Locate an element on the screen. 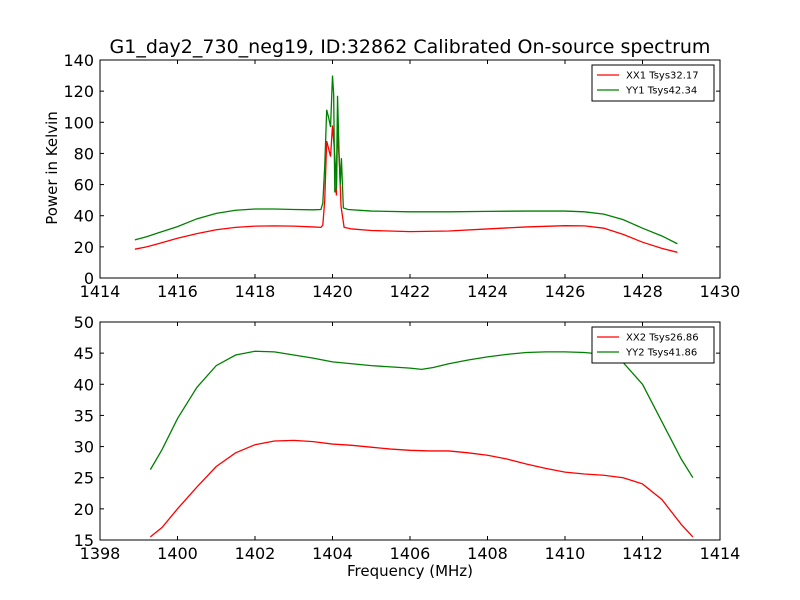 This screenshot has width=800, height=600. y-tick-label: 35 is located at coordinates (84, 415).